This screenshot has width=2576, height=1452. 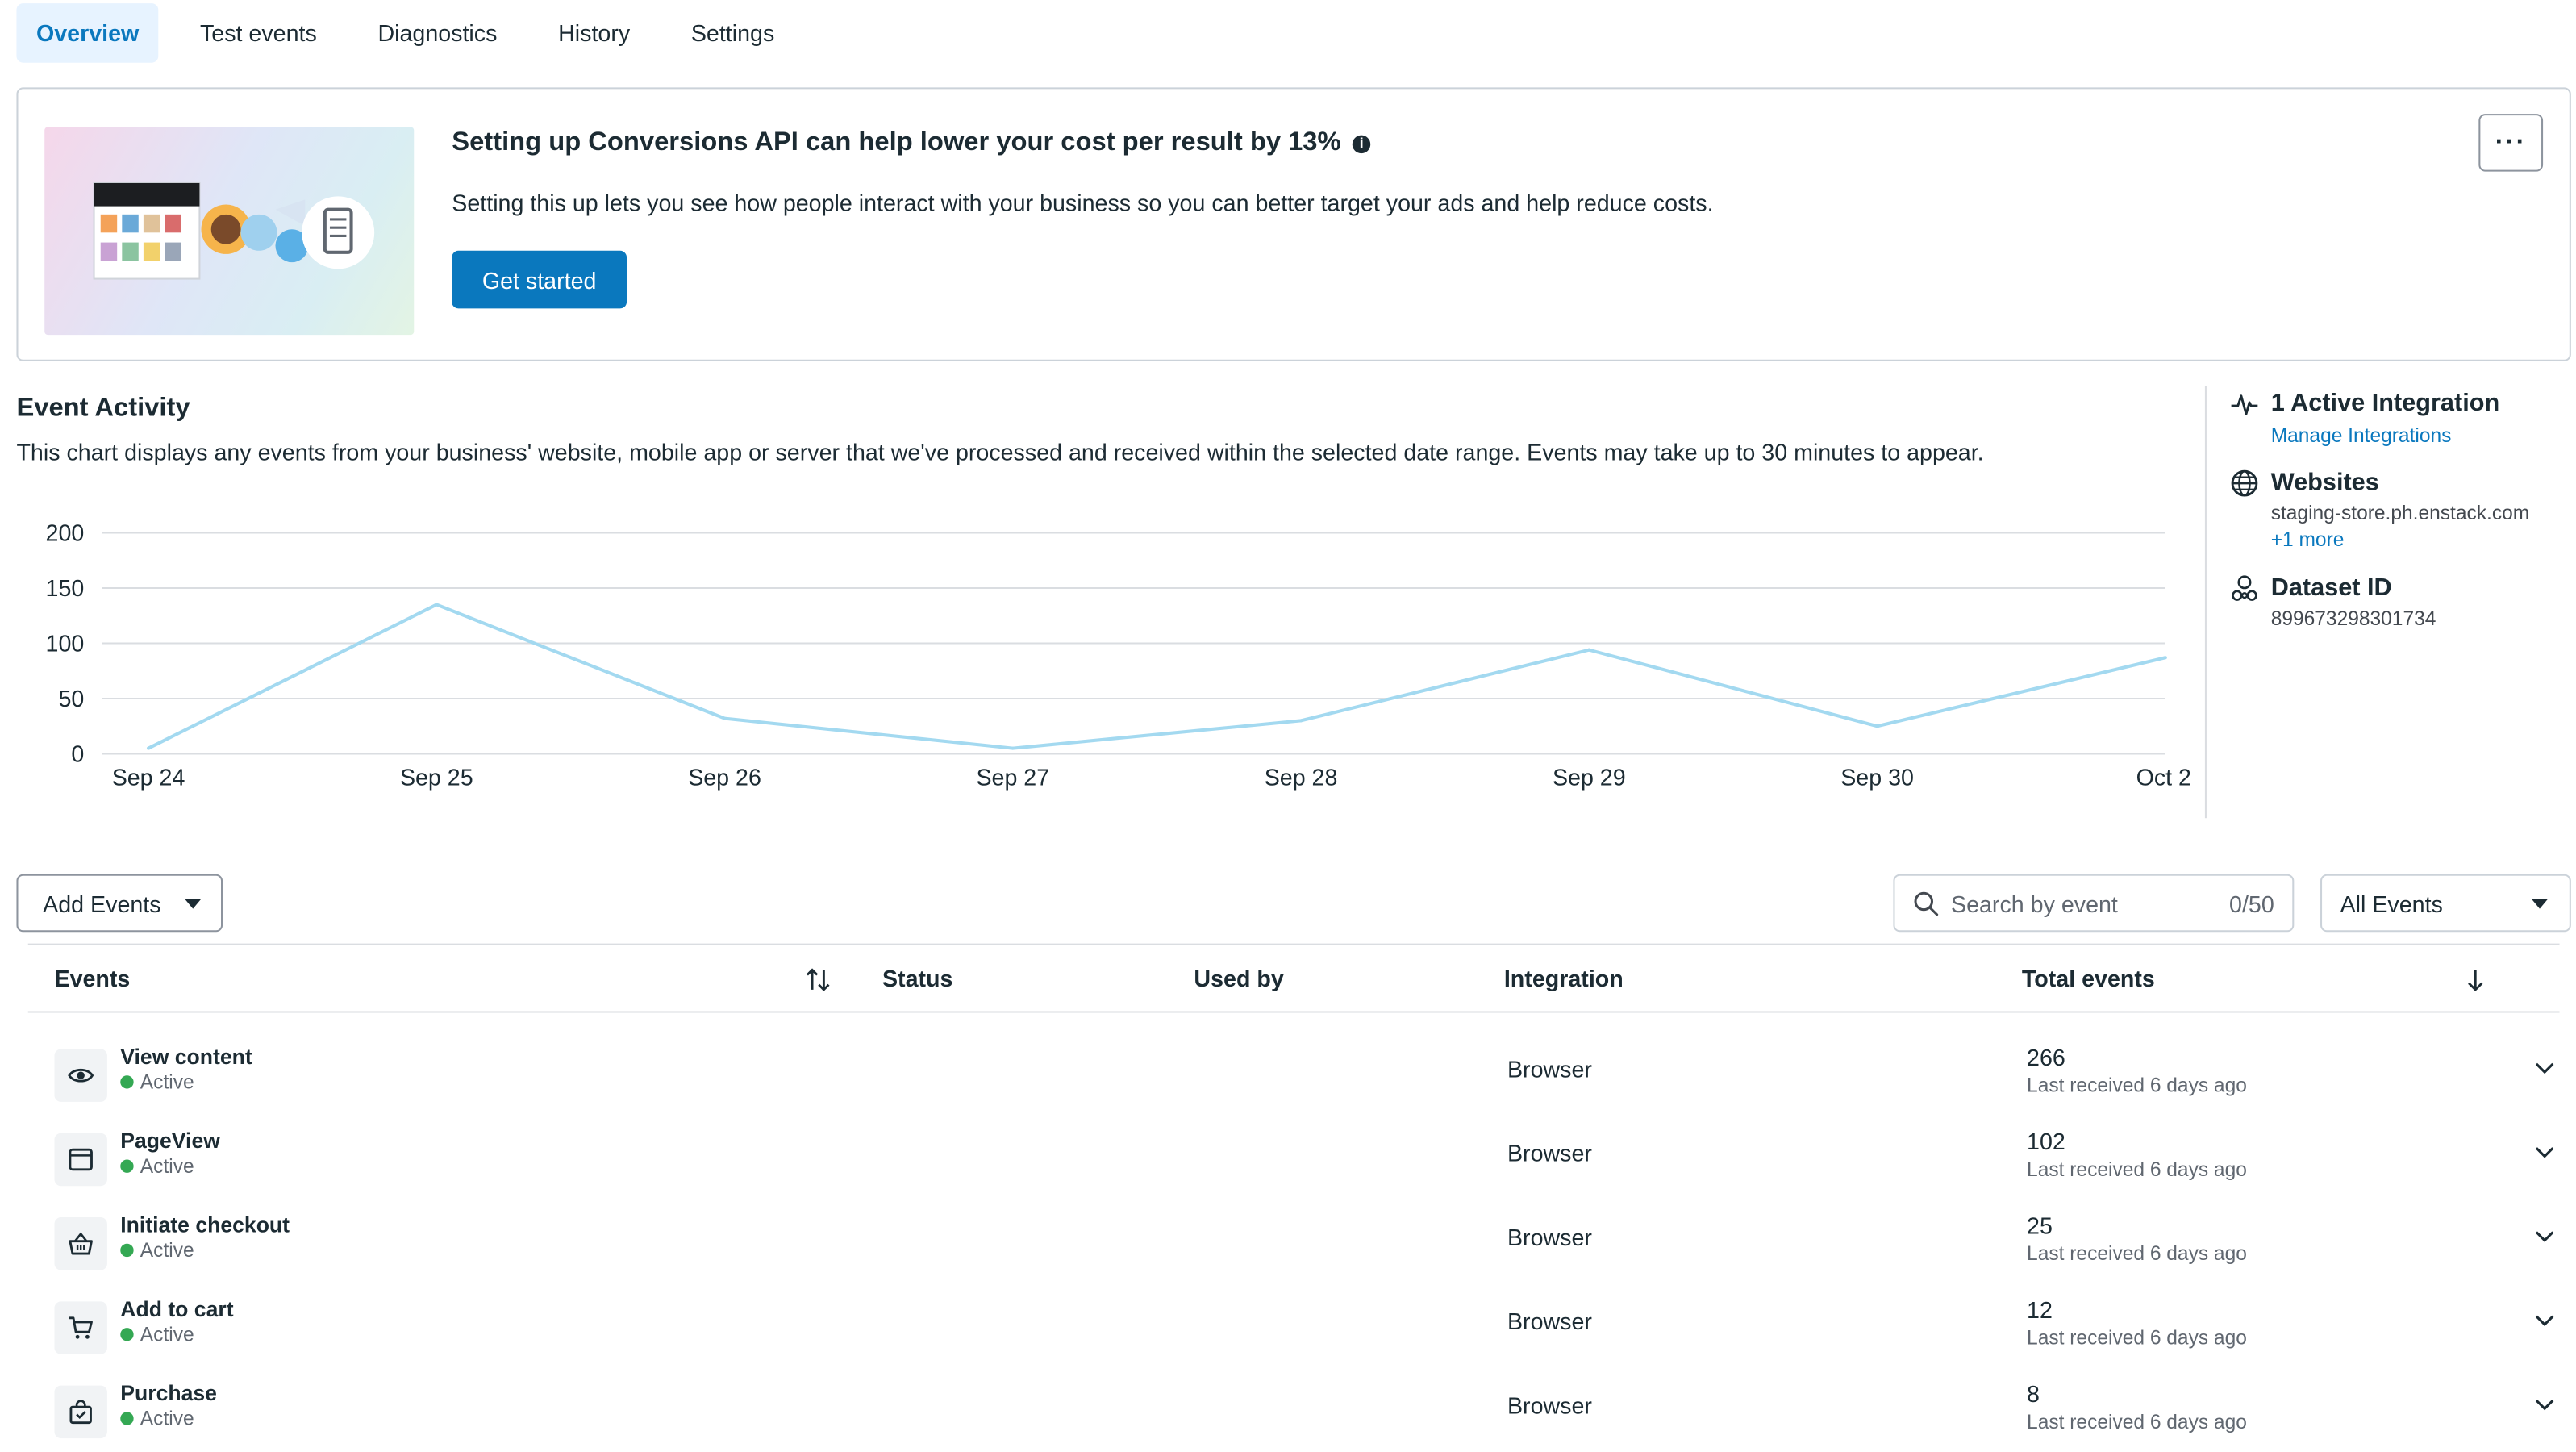 I want to click on shopping-bag-icon, so click(x=80, y=1412).